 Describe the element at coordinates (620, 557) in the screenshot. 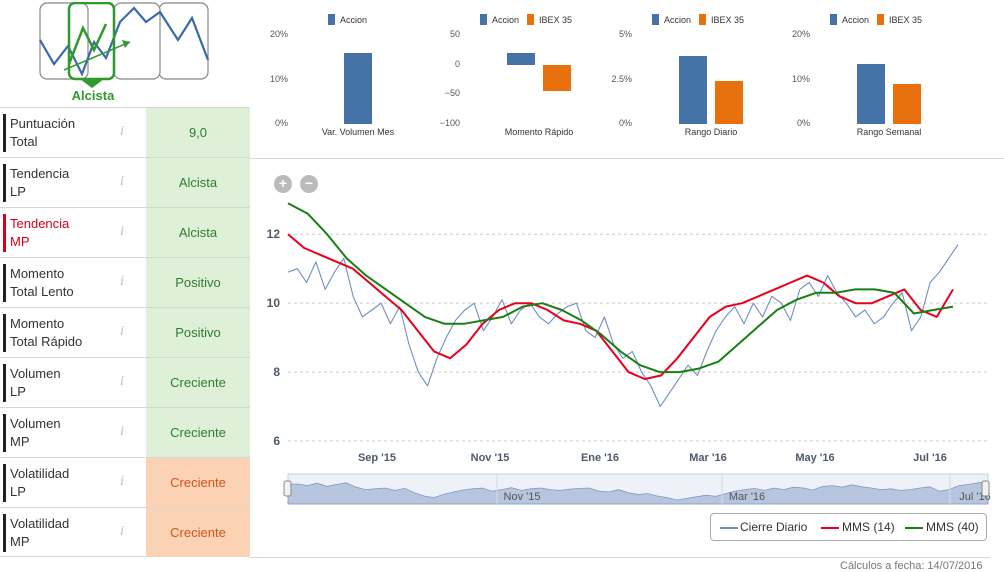

I see `divider` at that location.